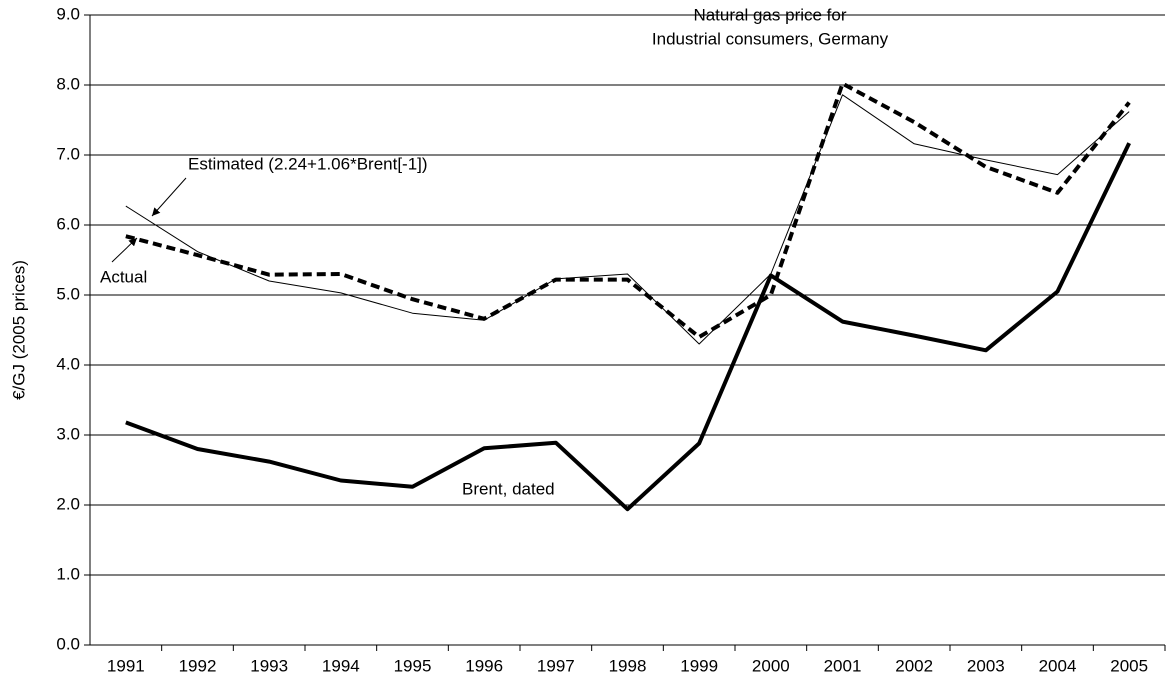 The image size is (1168, 693). Describe the element at coordinates (68, 643) in the screenshot. I see `y-tick-label: 0.0` at that location.